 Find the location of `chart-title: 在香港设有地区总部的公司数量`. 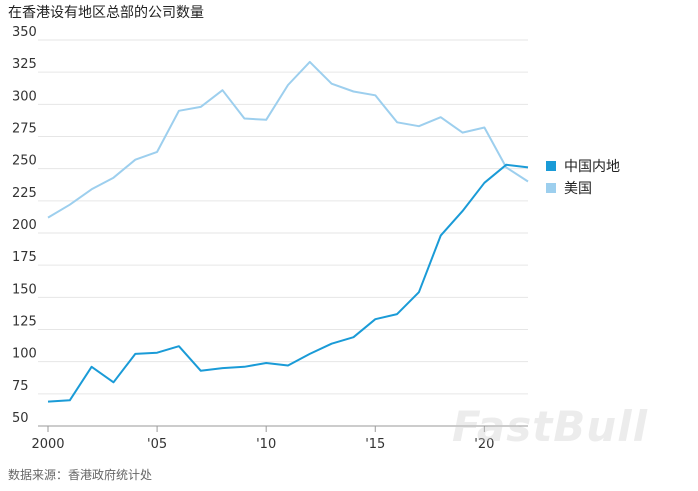

chart-title: 在香港设有地区总部的公司数量 is located at coordinates (106, 13).